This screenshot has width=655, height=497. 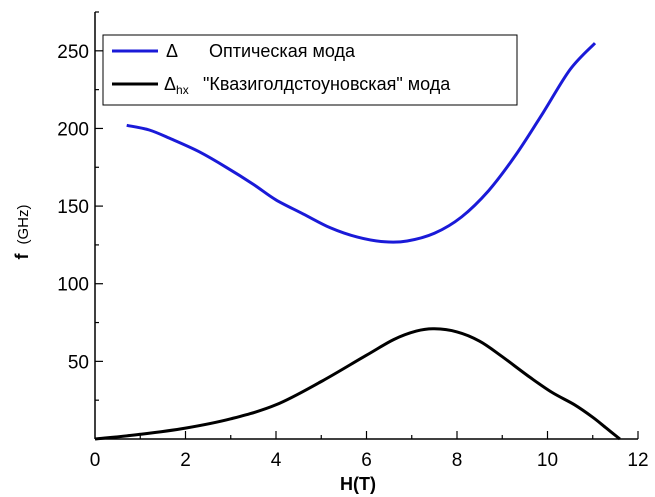 I want to click on legend-symbol-subscript: hx, so click(x=182, y=90).